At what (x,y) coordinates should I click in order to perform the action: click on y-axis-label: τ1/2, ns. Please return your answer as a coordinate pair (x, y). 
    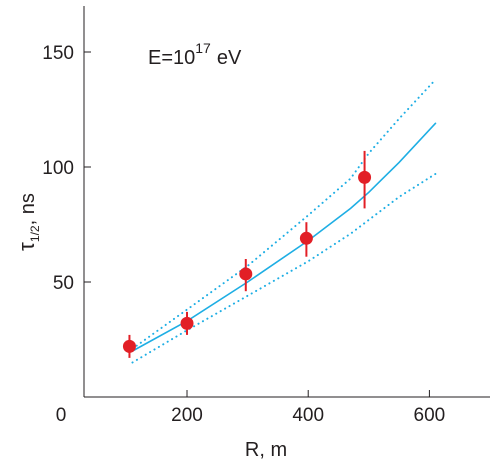
    Looking at the image, I should click on (28, 222).